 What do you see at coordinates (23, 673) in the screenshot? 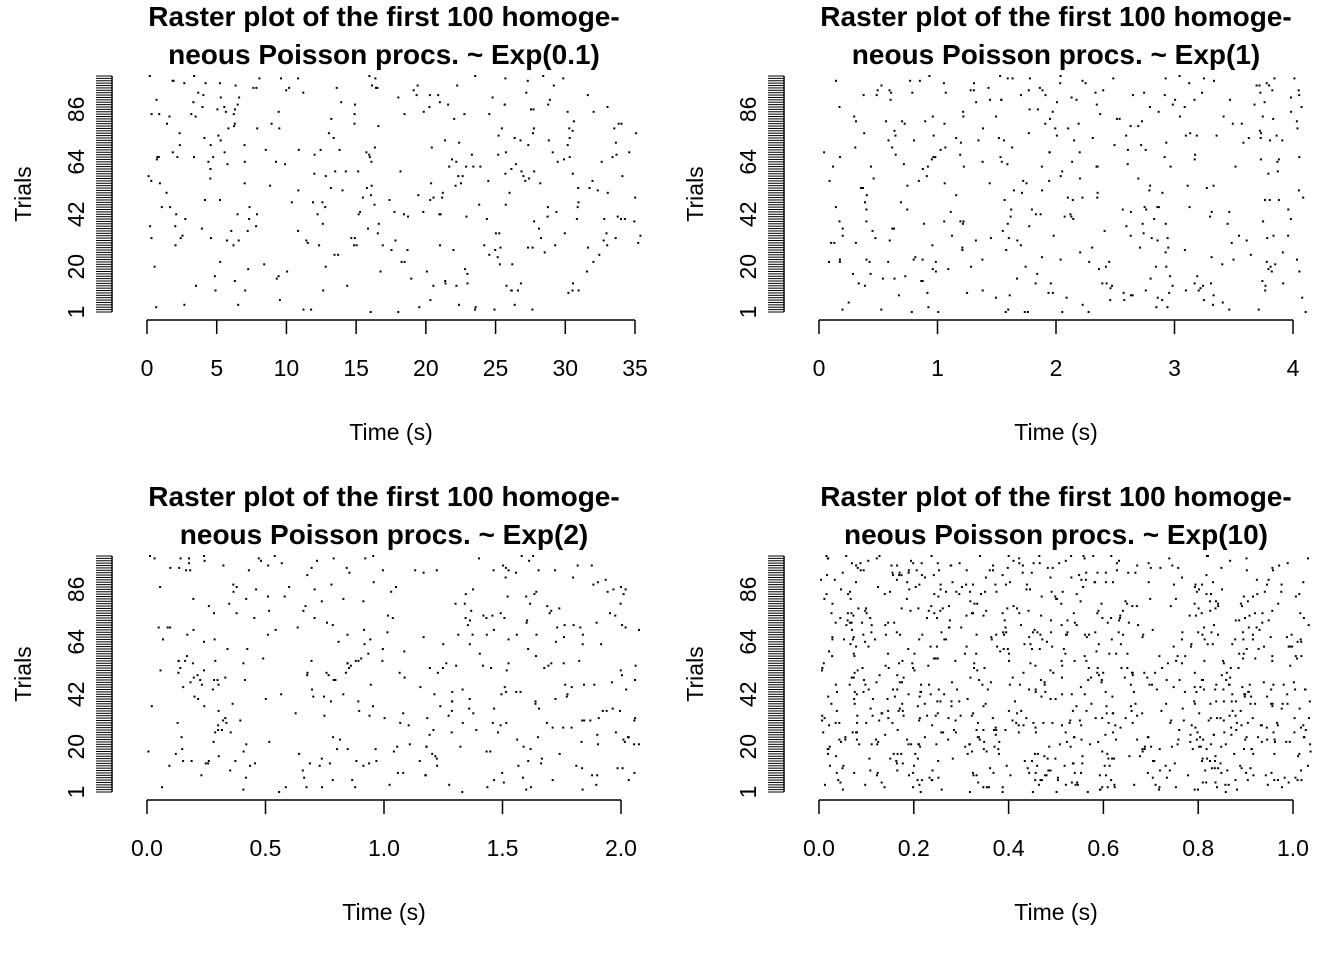
I see `y-axis-label: Trials` at bounding box center [23, 673].